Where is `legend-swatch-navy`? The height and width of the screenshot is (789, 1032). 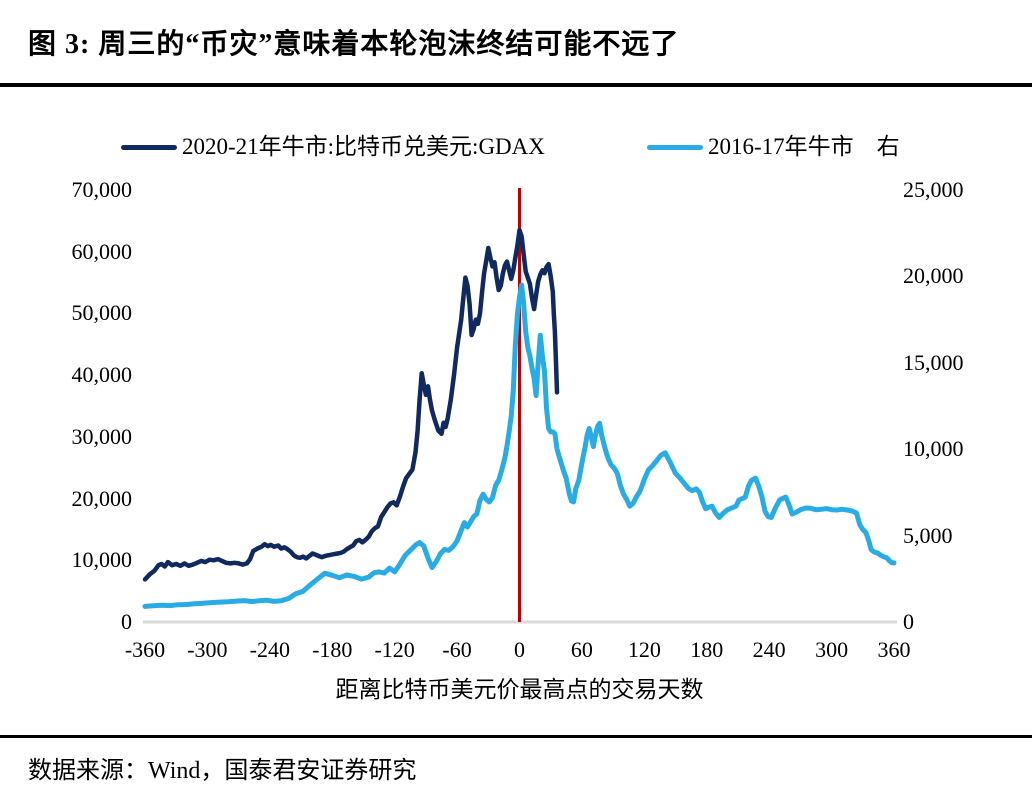
legend-swatch-navy is located at coordinates (149, 147).